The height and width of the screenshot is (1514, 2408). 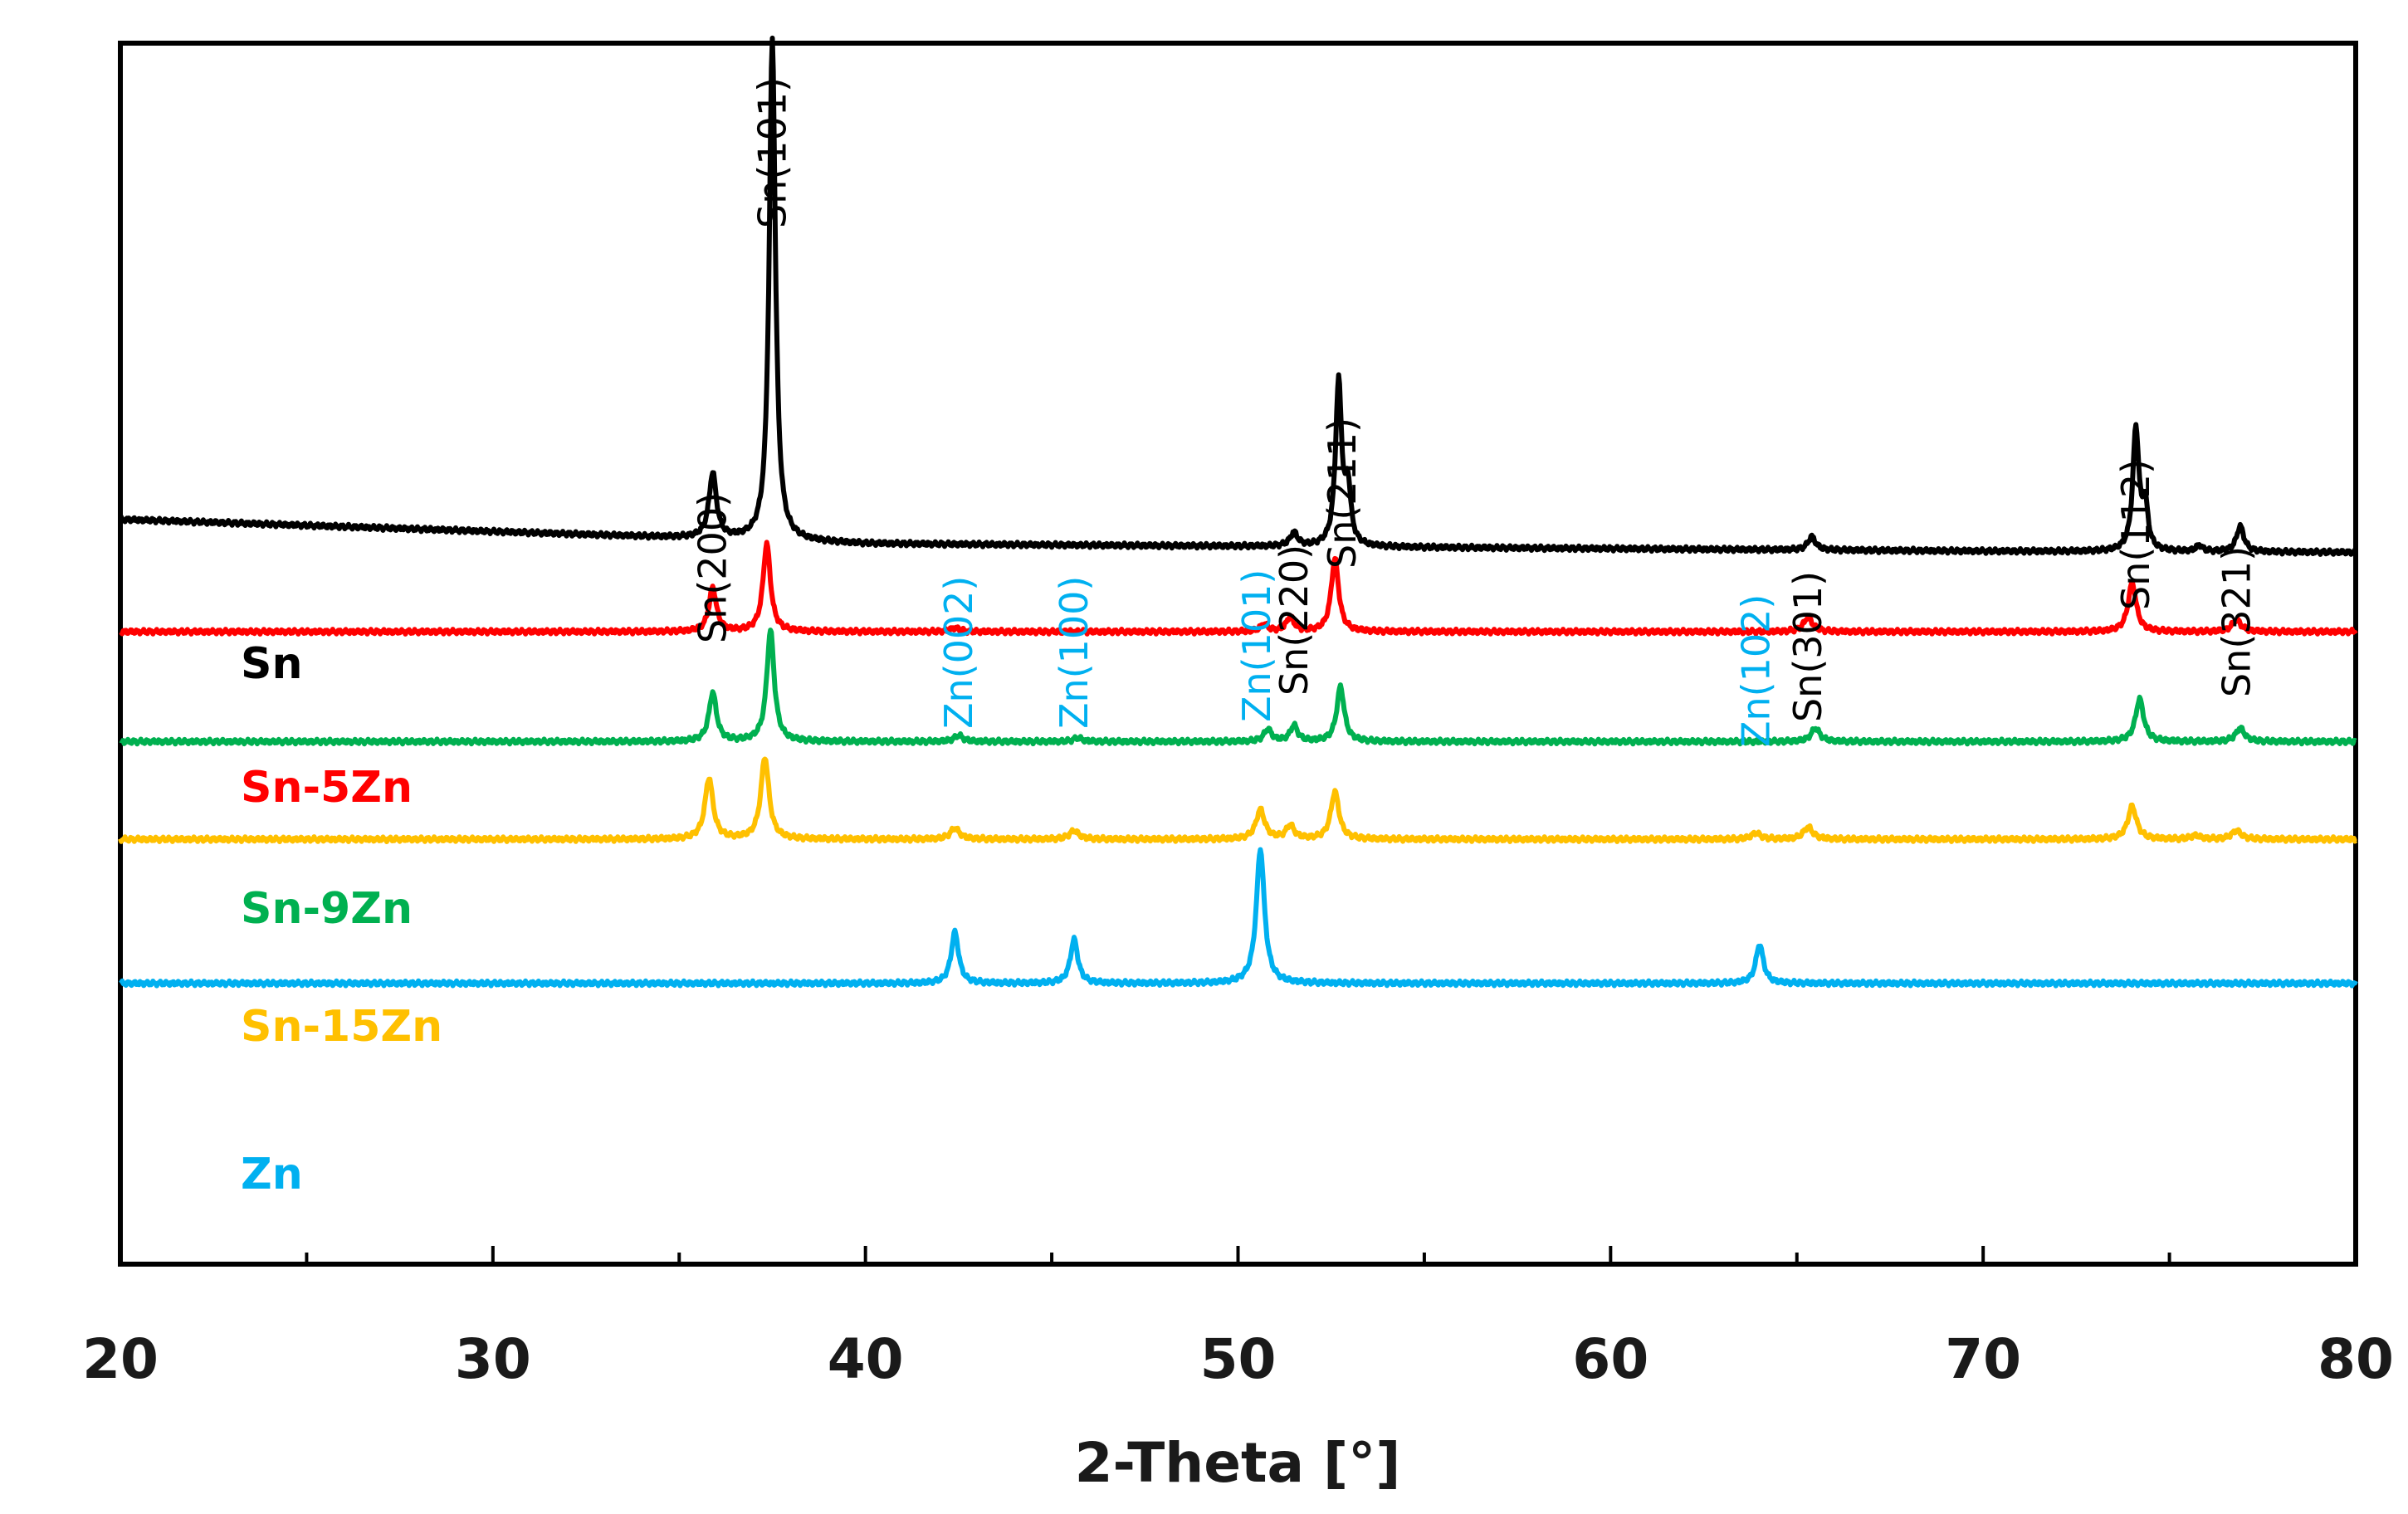 I want to click on peak-label-zn002: Zn(002), so click(x=959, y=652).